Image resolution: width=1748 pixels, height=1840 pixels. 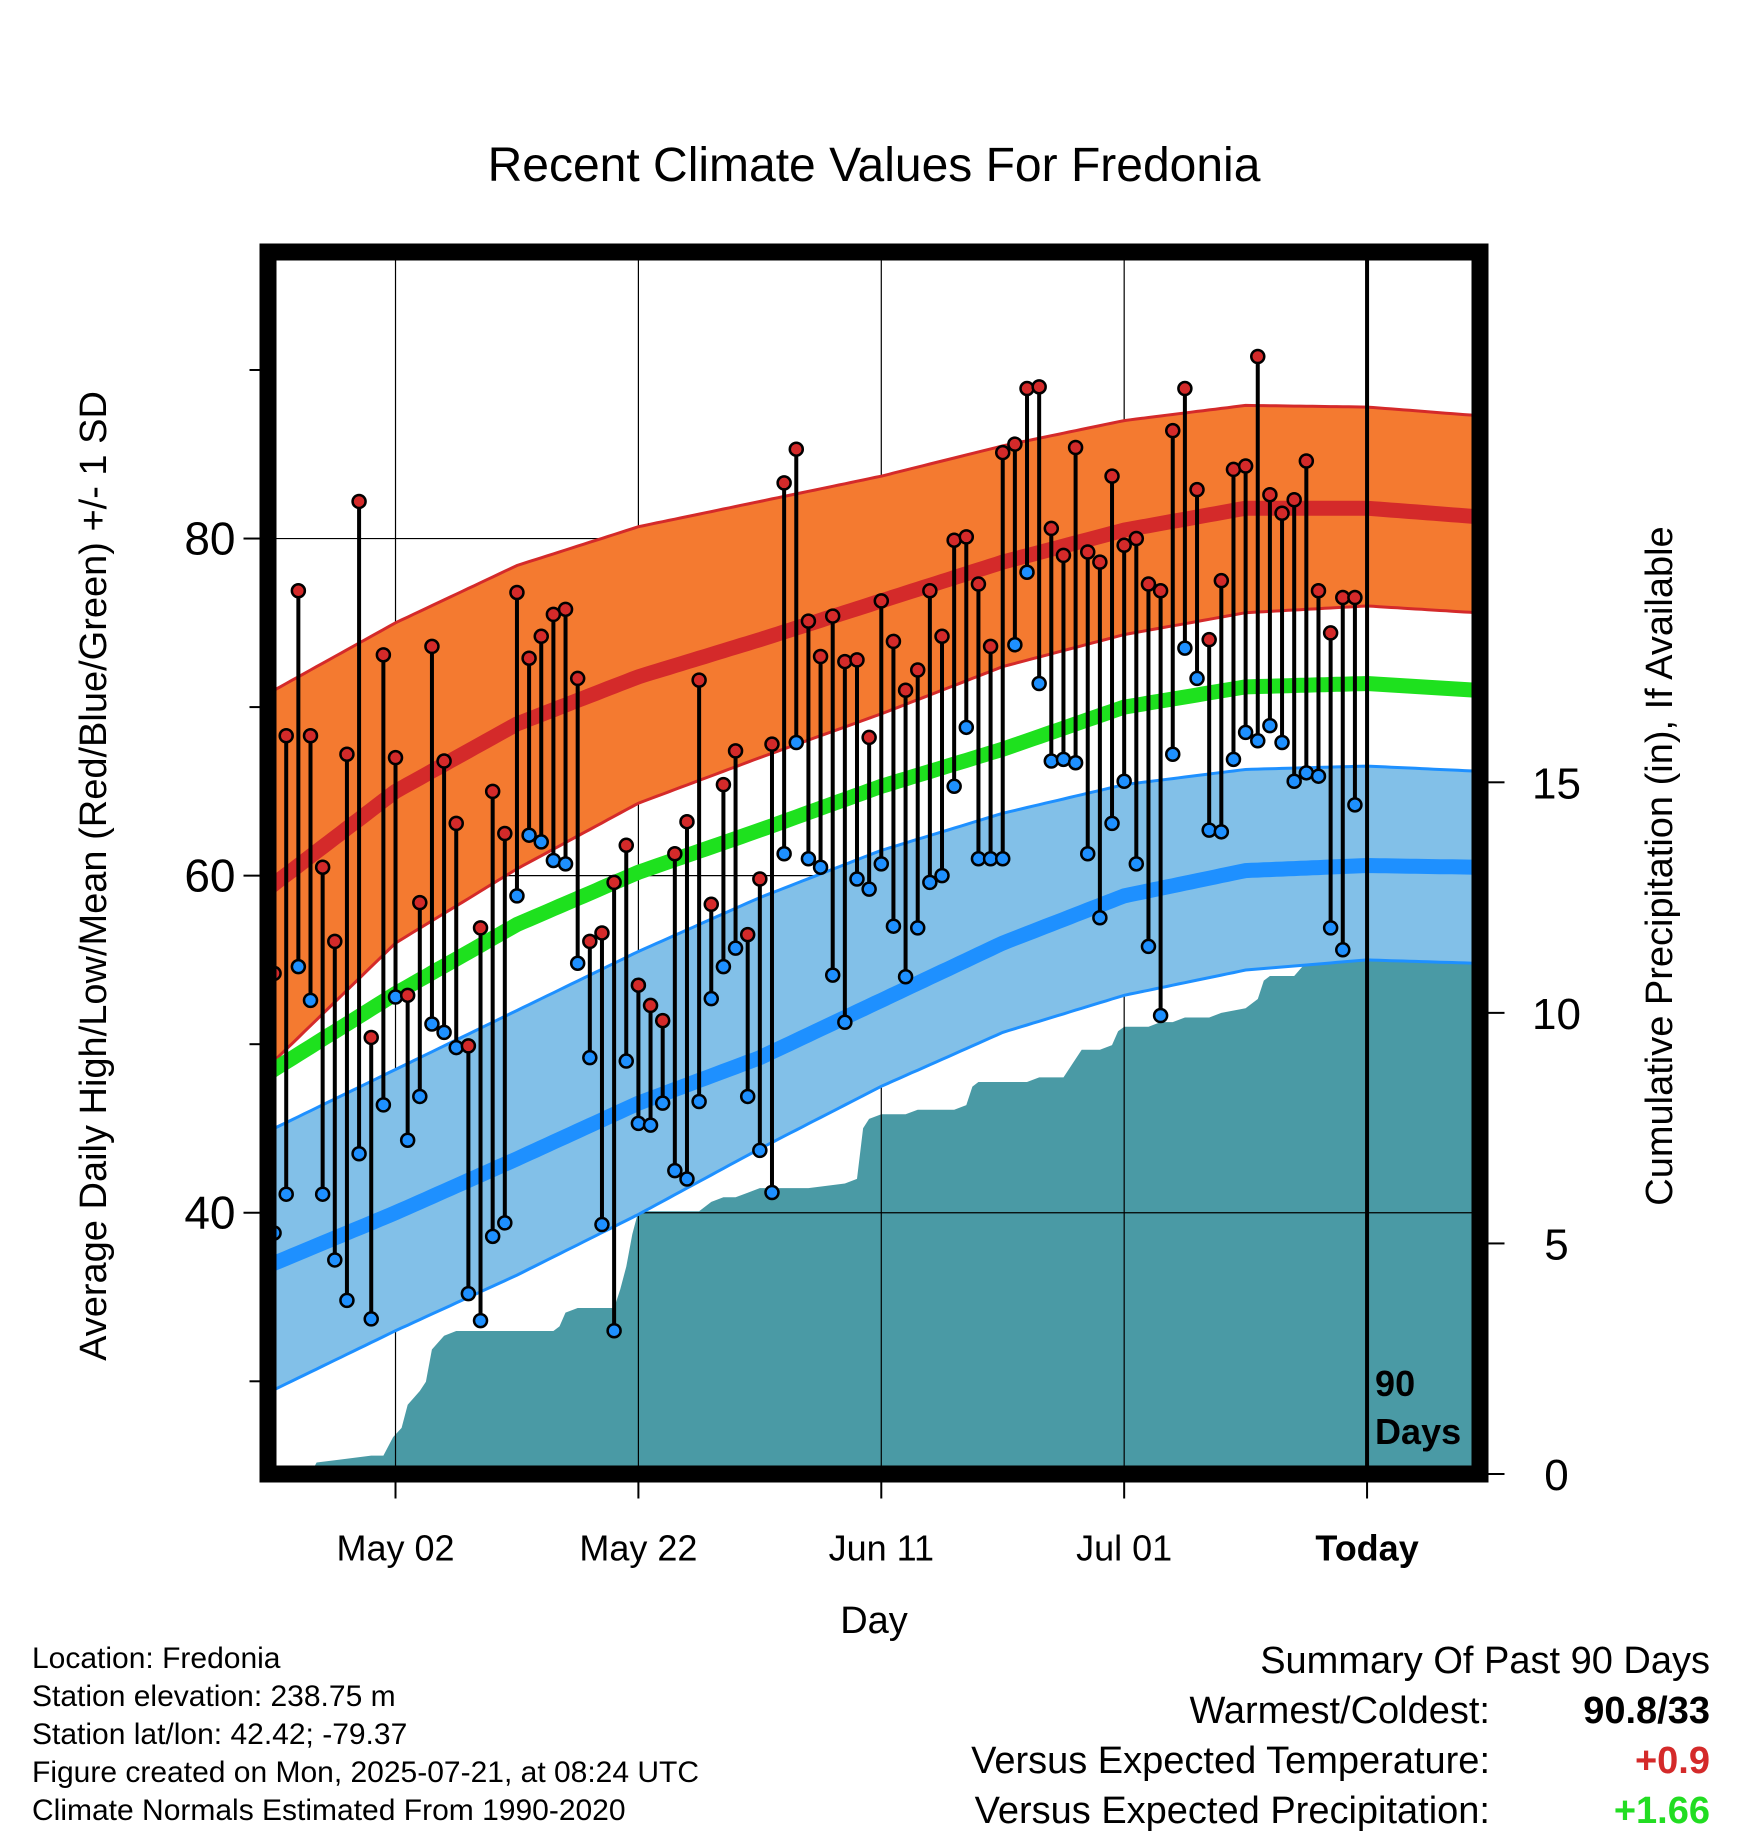 What do you see at coordinates (395, 1548) in the screenshot?
I see `x-tick-label: May 02` at bounding box center [395, 1548].